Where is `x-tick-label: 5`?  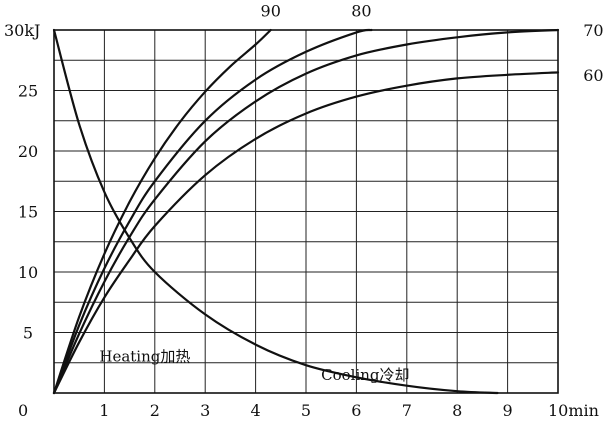 x-tick-label: 5 is located at coordinates (306, 410).